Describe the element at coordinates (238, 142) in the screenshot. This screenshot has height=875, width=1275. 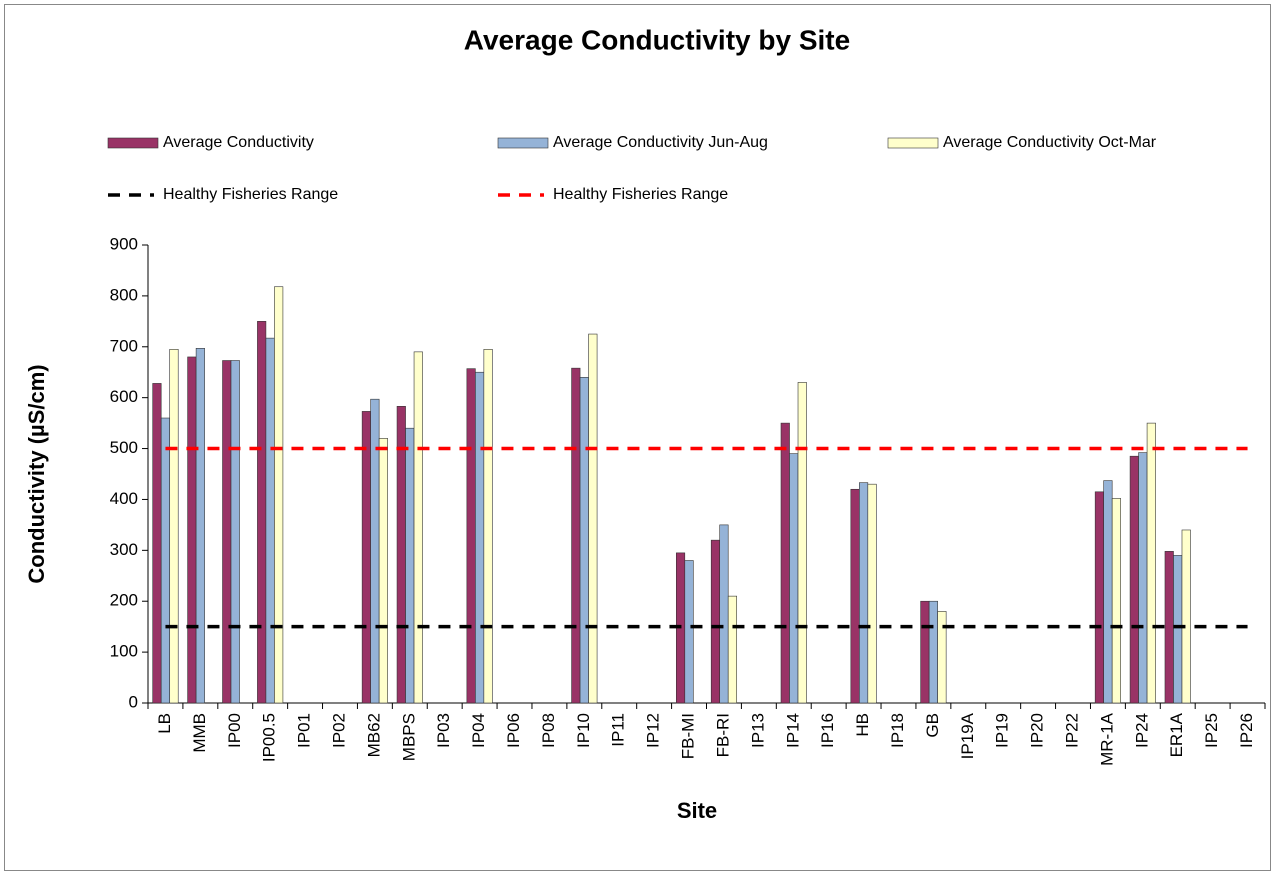
I see `legend-label: Average Conductivity` at that location.